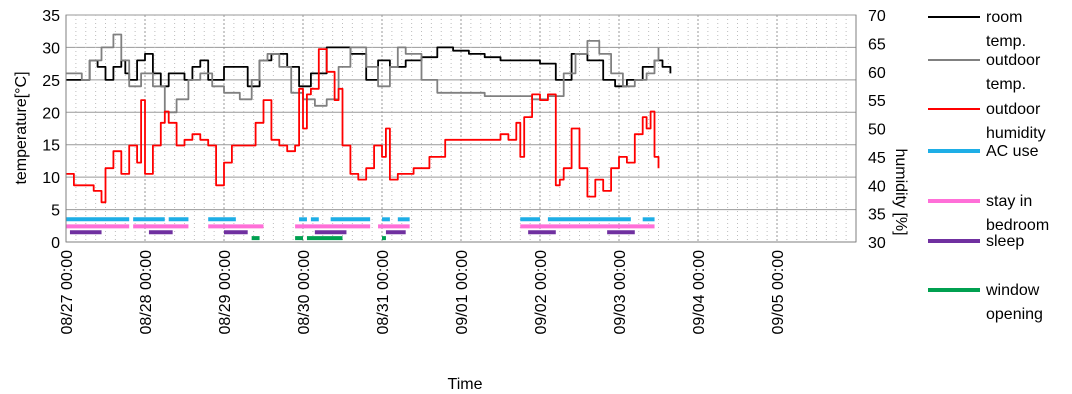  I want to click on y-tick-label-left: 15, so click(51, 146).